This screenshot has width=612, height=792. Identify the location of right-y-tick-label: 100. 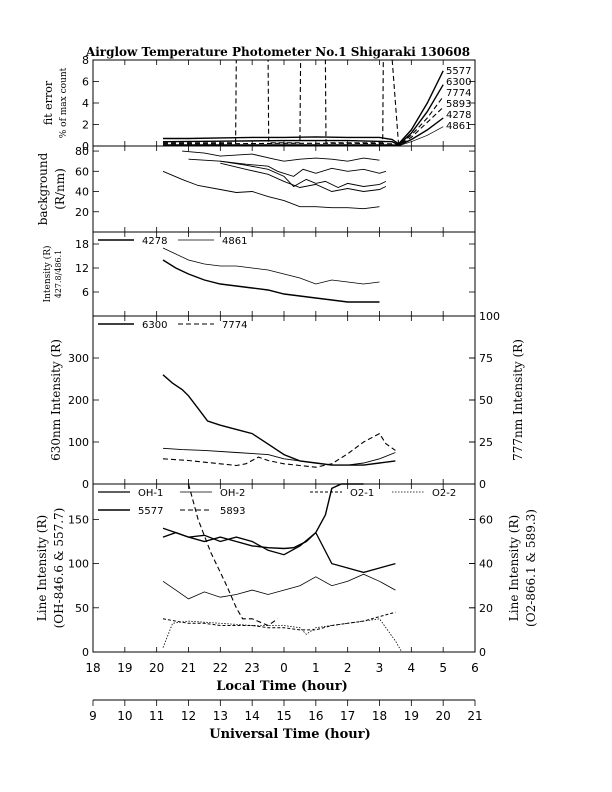
(489, 316).